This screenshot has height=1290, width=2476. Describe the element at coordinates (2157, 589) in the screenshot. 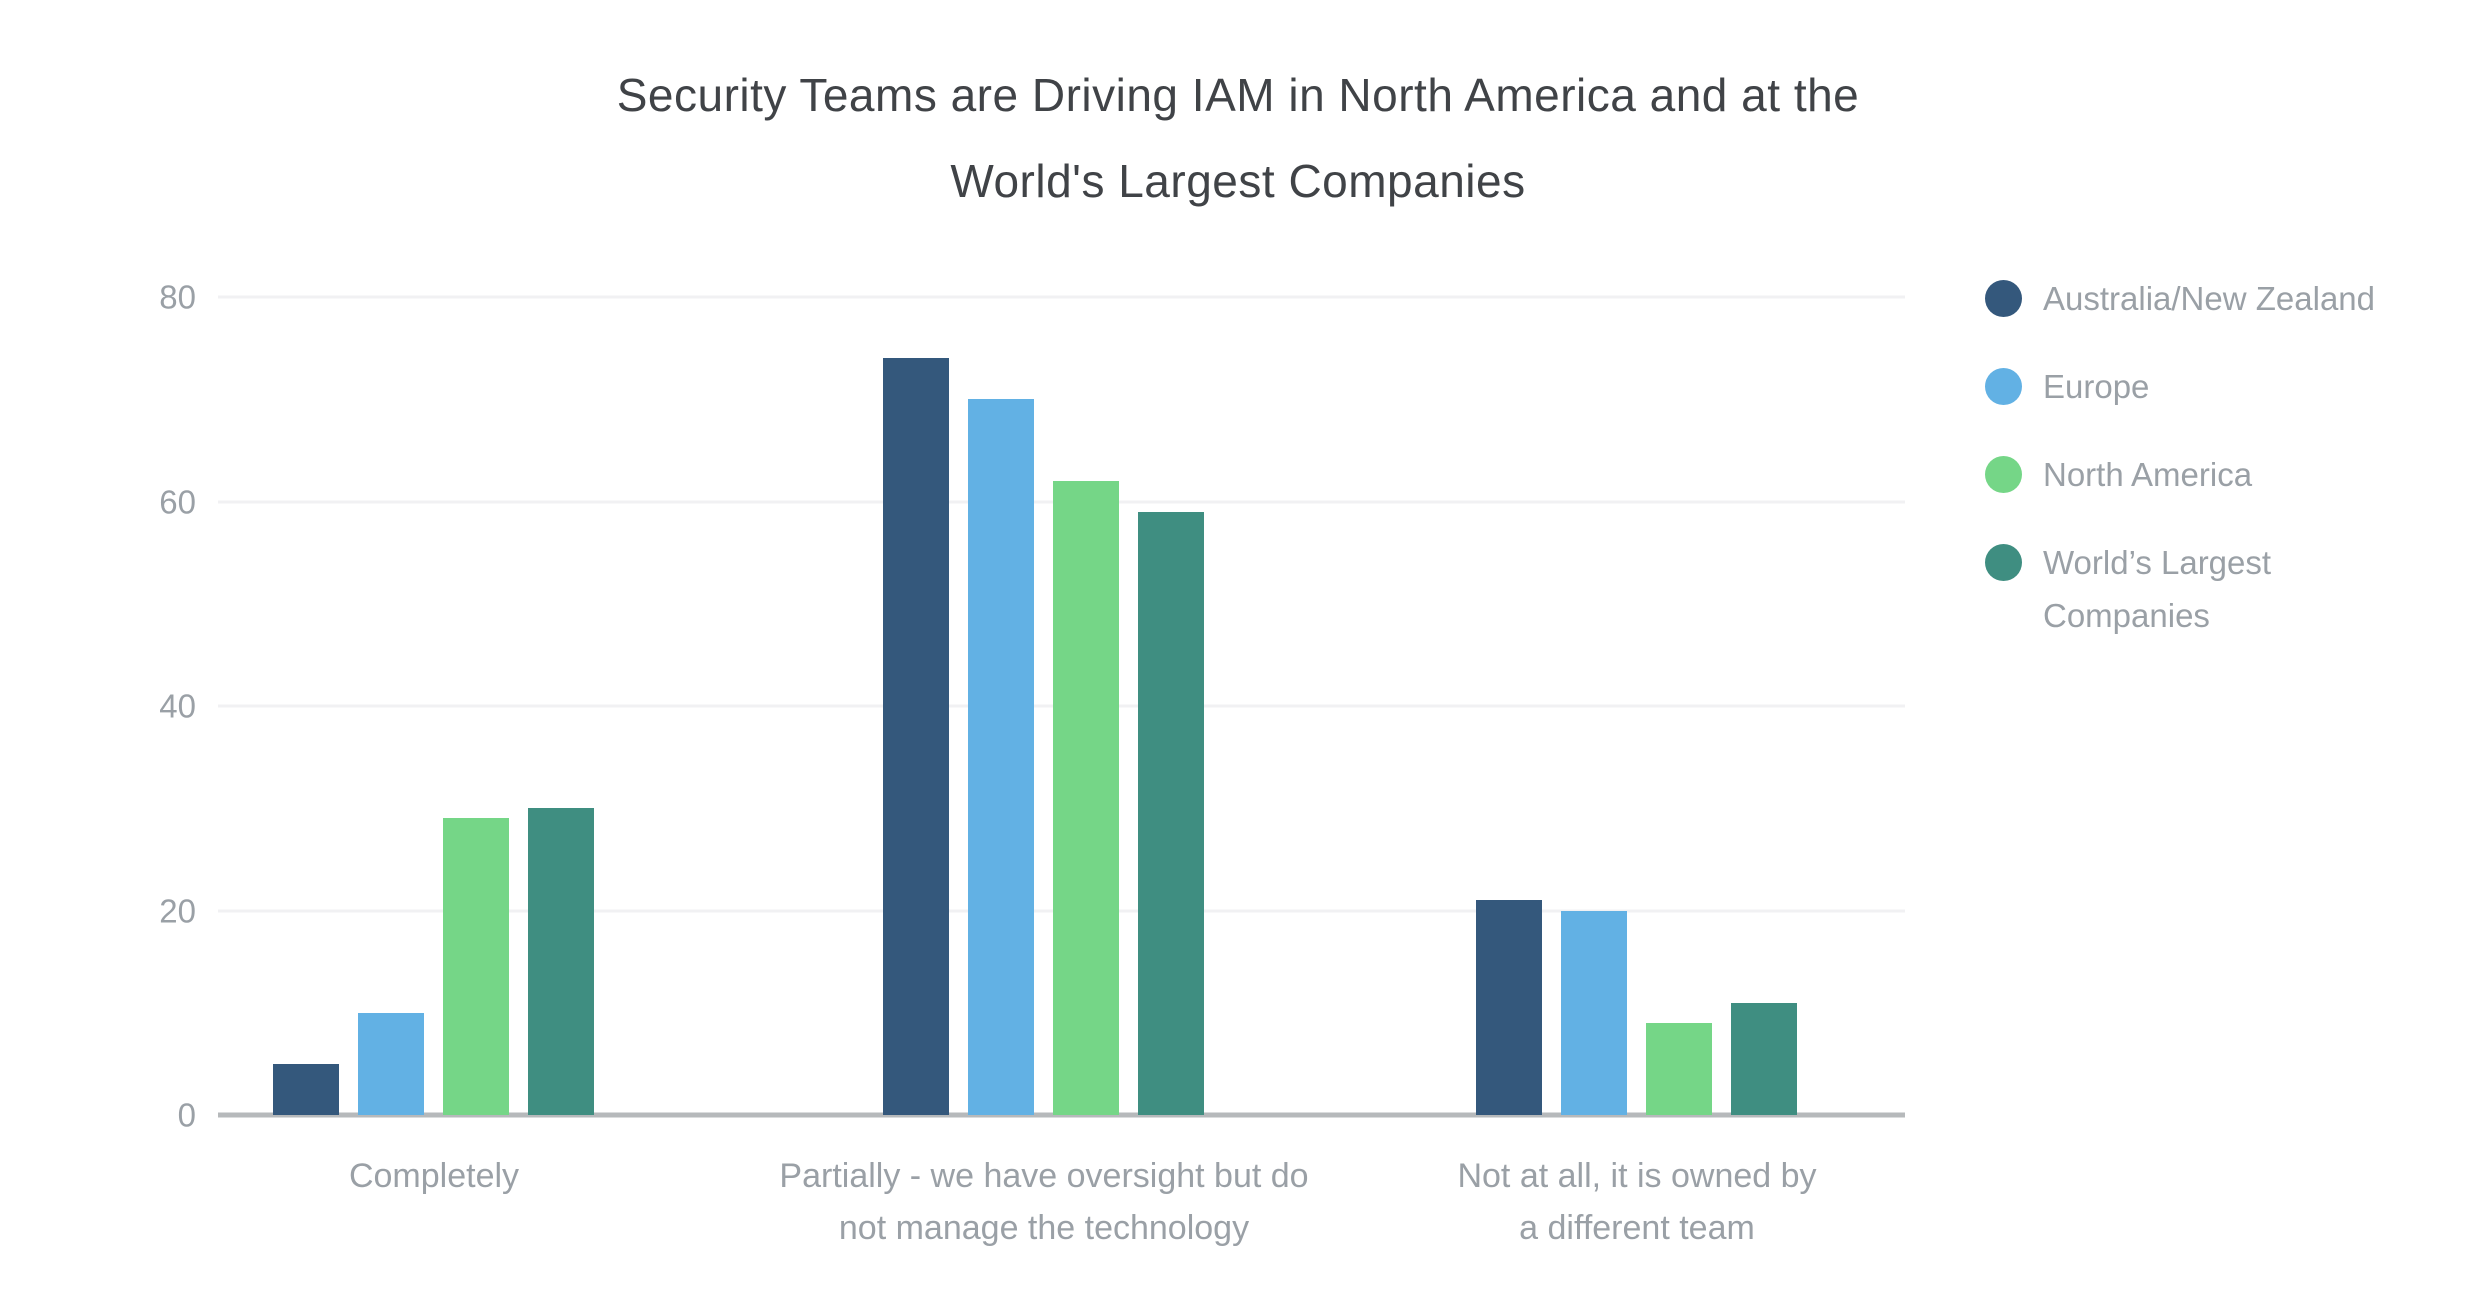

I see `legend-label: World’s Largest Companies` at that location.